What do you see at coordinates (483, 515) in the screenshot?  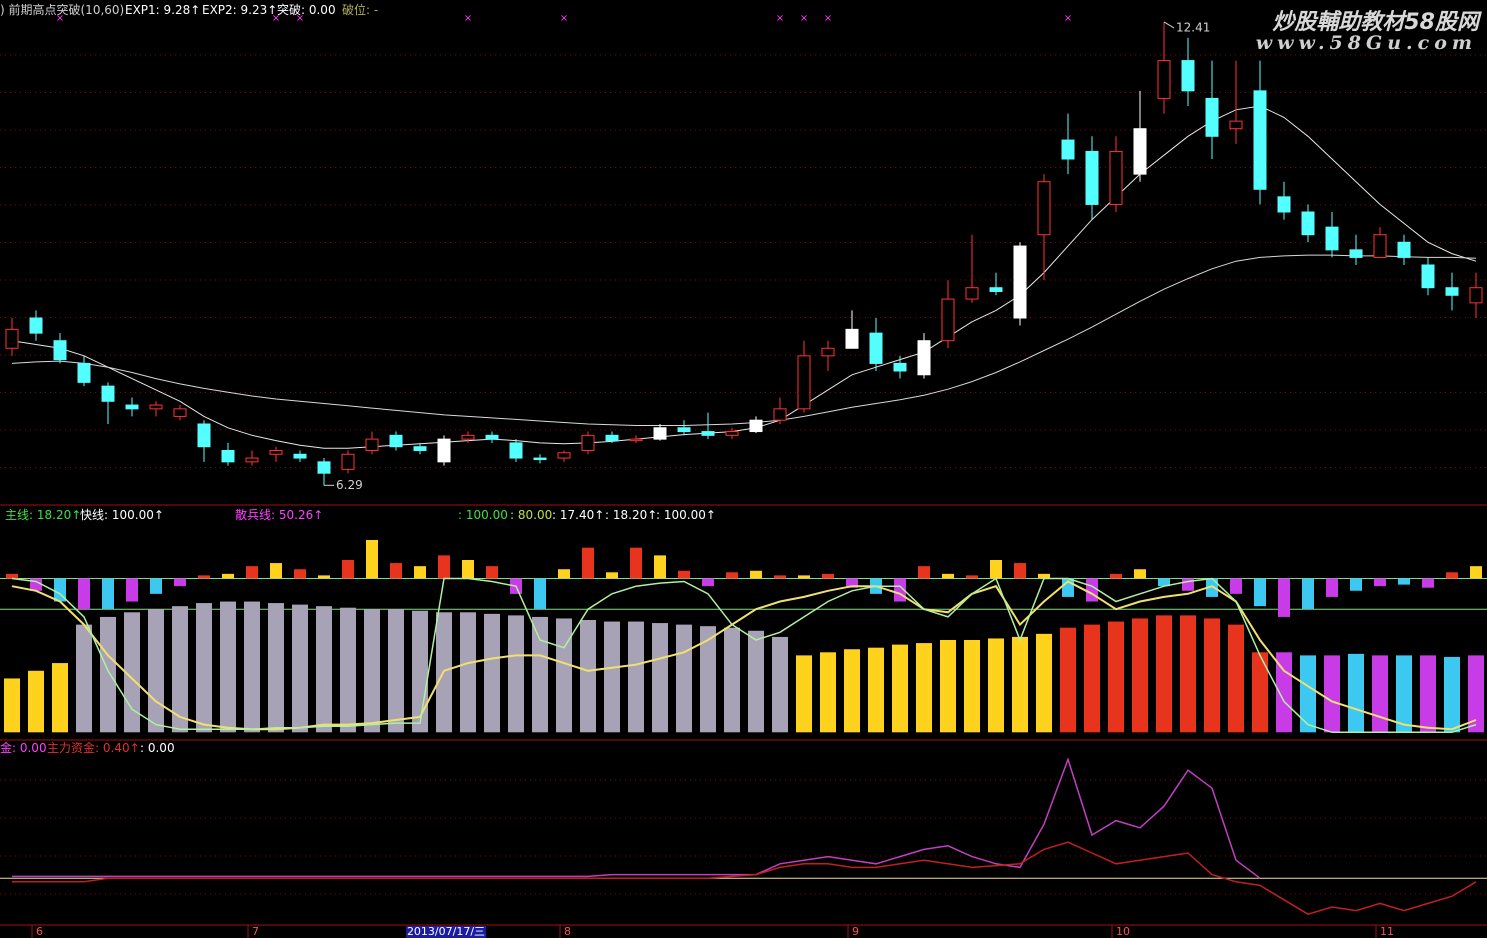 I see `legend-item: : 100.00` at bounding box center [483, 515].